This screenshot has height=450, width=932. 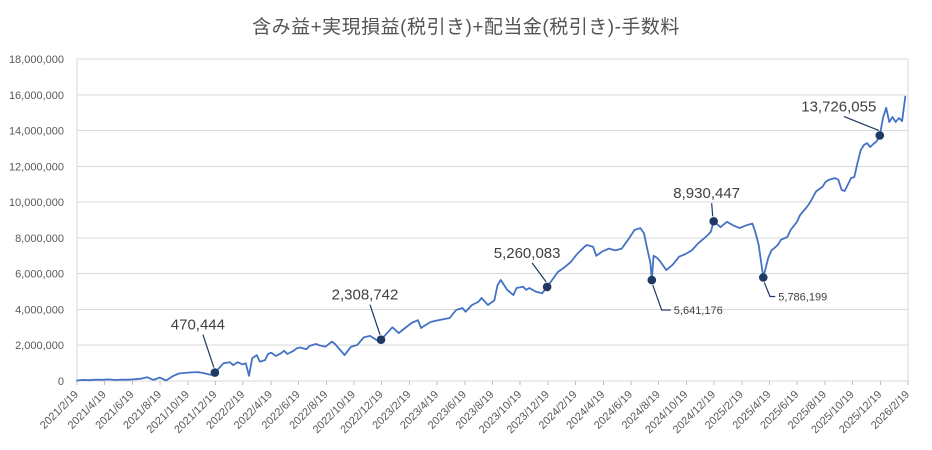 What do you see at coordinates (802, 297) in the screenshot?
I see `data-label: 5,786,199` at bounding box center [802, 297].